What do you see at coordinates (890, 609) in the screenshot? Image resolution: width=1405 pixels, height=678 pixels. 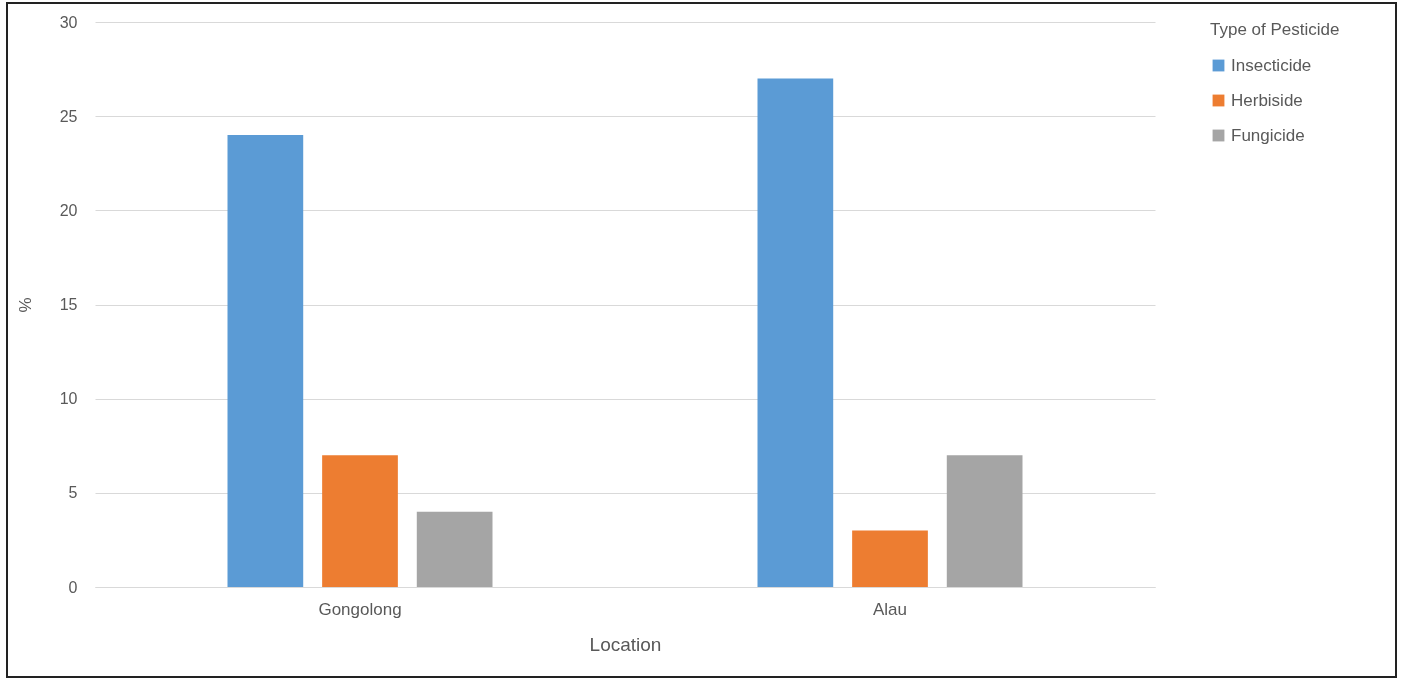 I see `x-tick-label: Alau` at bounding box center [890, 609].